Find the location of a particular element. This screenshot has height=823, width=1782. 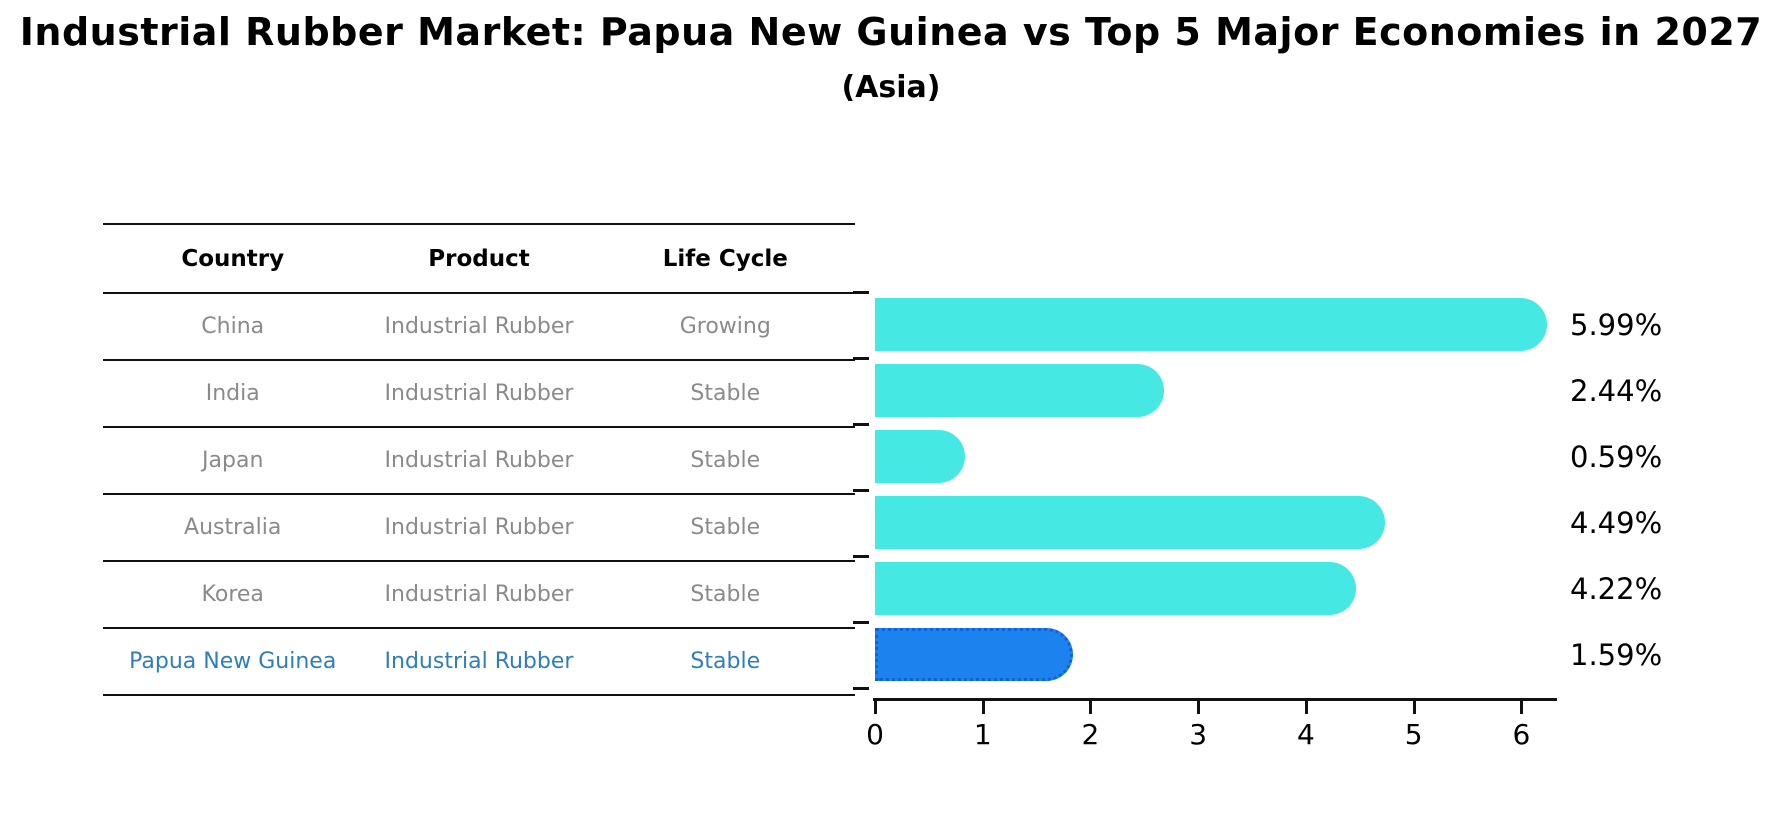

chart-row-korea: 4.22% is located at coordinates (1268, 589).